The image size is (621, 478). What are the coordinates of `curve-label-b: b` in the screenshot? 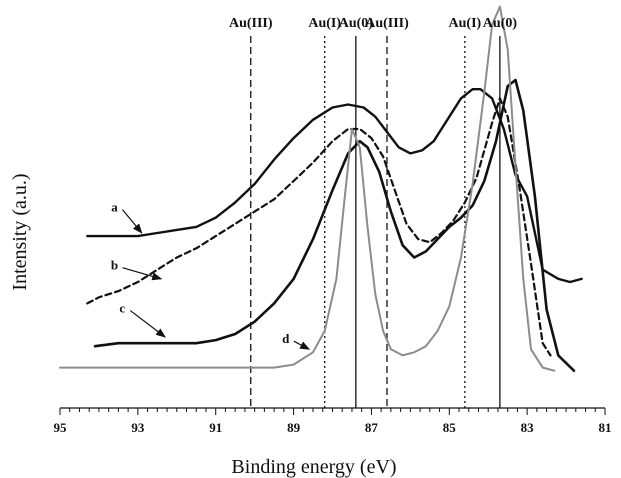 It's located at (114, 265).